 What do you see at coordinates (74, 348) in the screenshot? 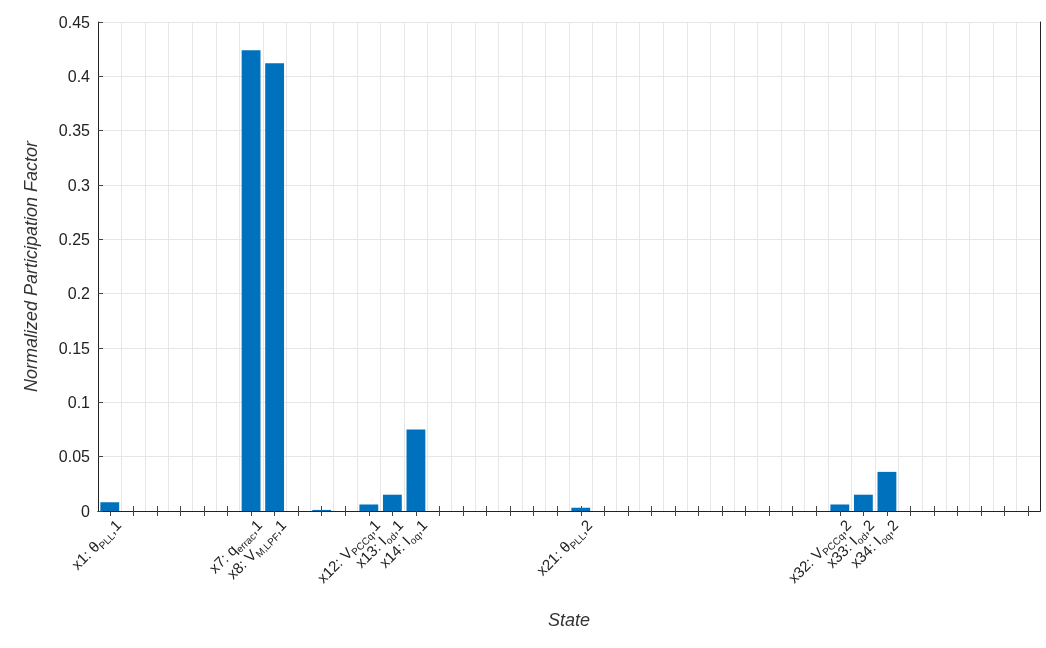
I see `y-tick-label: 0.15` at bounding box center [74, 348].